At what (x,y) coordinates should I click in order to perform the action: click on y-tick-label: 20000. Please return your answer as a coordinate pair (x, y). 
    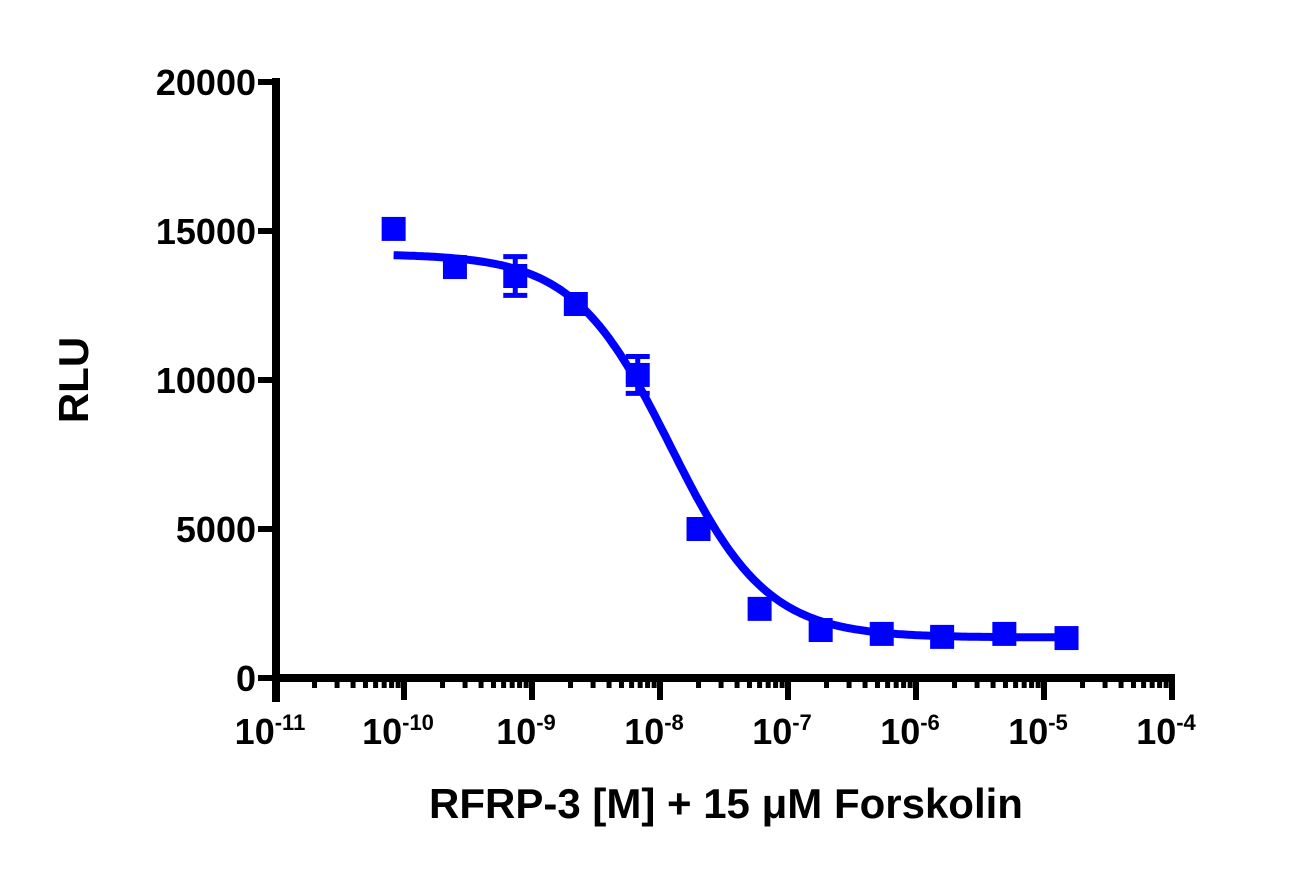
    Looking at the image, I should click on (206, 82).